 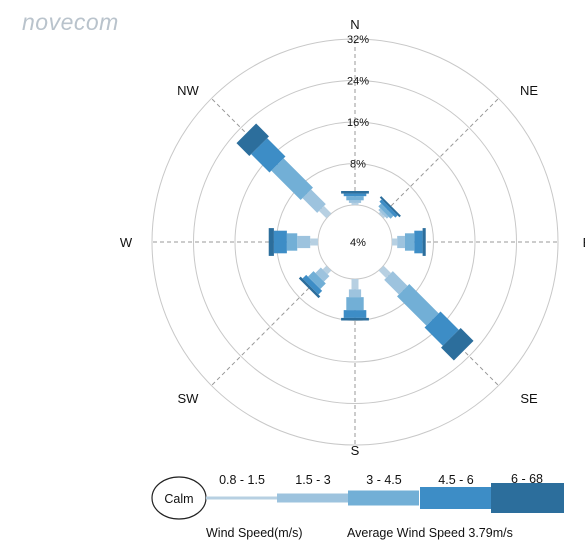 I want to click on logo: novecom, so click(x=70, y=22).